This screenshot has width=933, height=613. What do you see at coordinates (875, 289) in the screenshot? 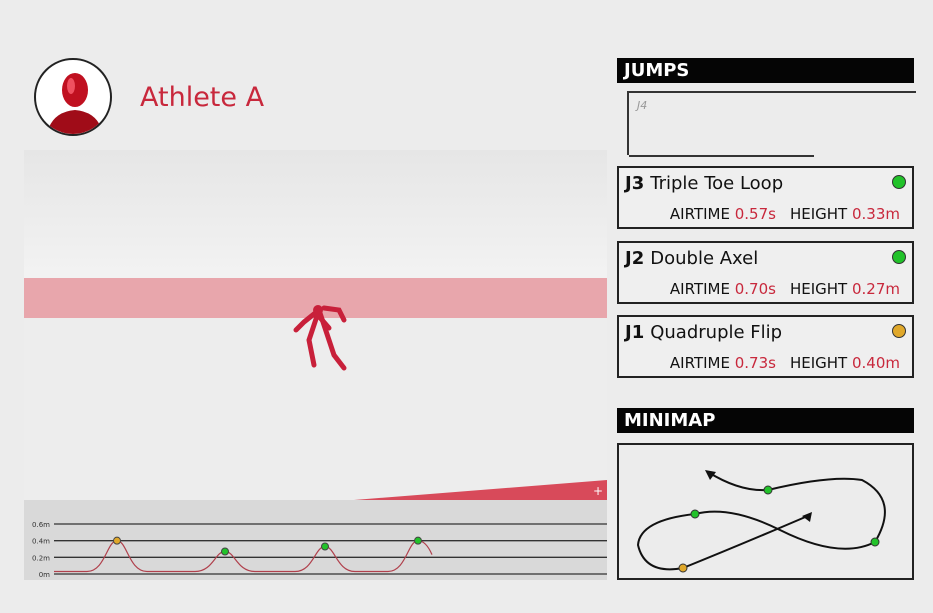
I see `height-value: 0.27m` at bounding box center [875, 289].